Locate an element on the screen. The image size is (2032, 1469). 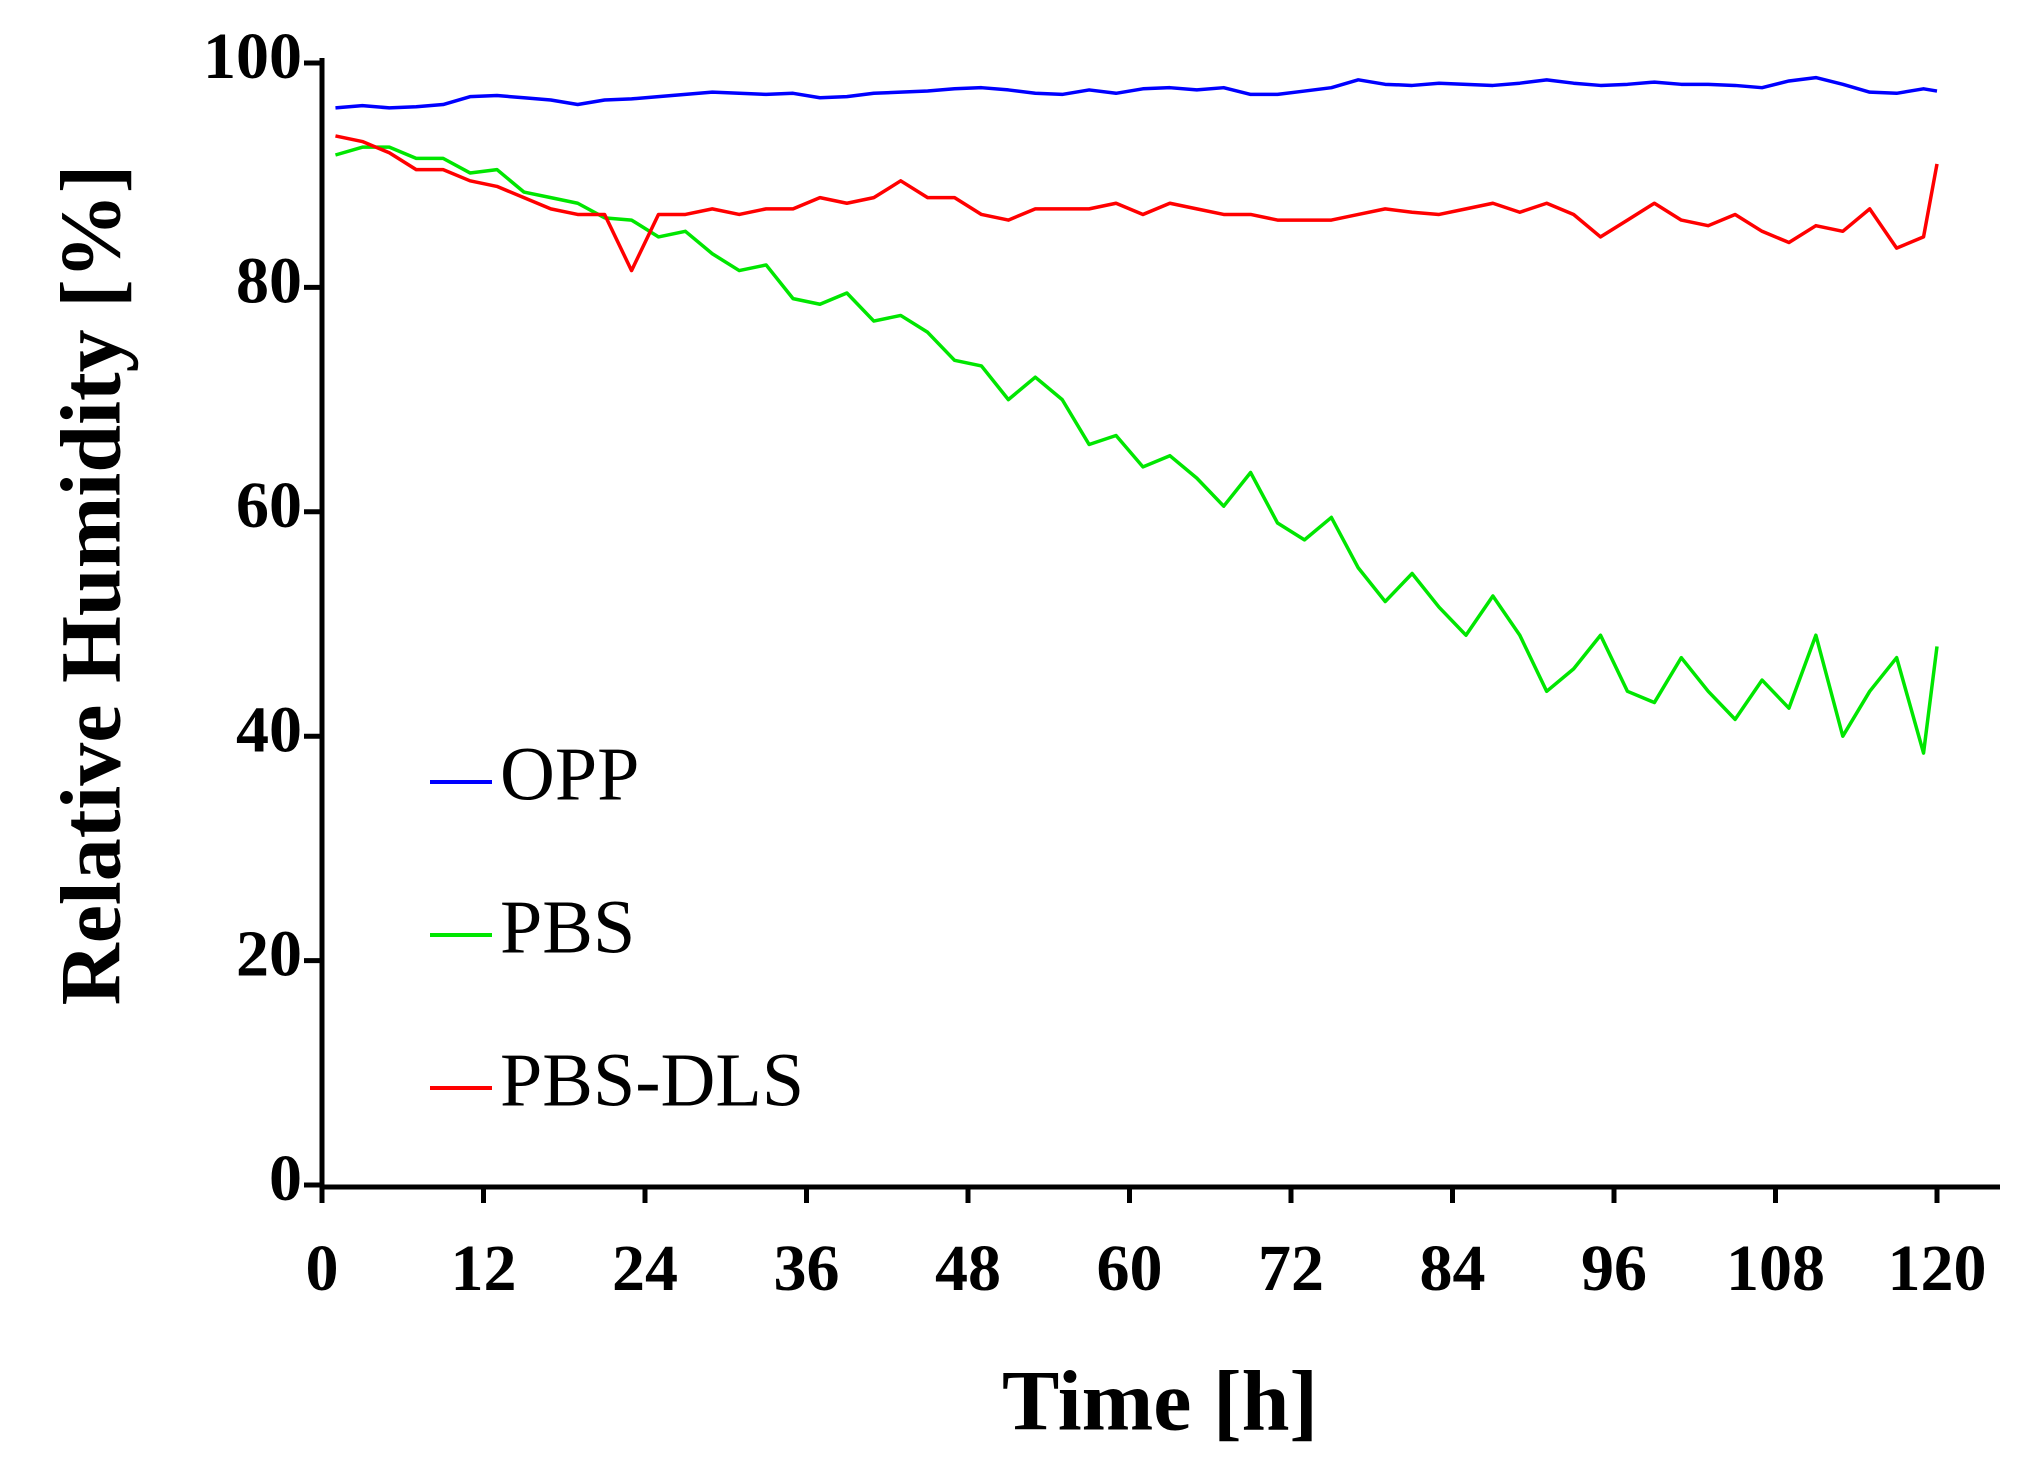
legend-label: PBS is located at coordinates (567, 927).